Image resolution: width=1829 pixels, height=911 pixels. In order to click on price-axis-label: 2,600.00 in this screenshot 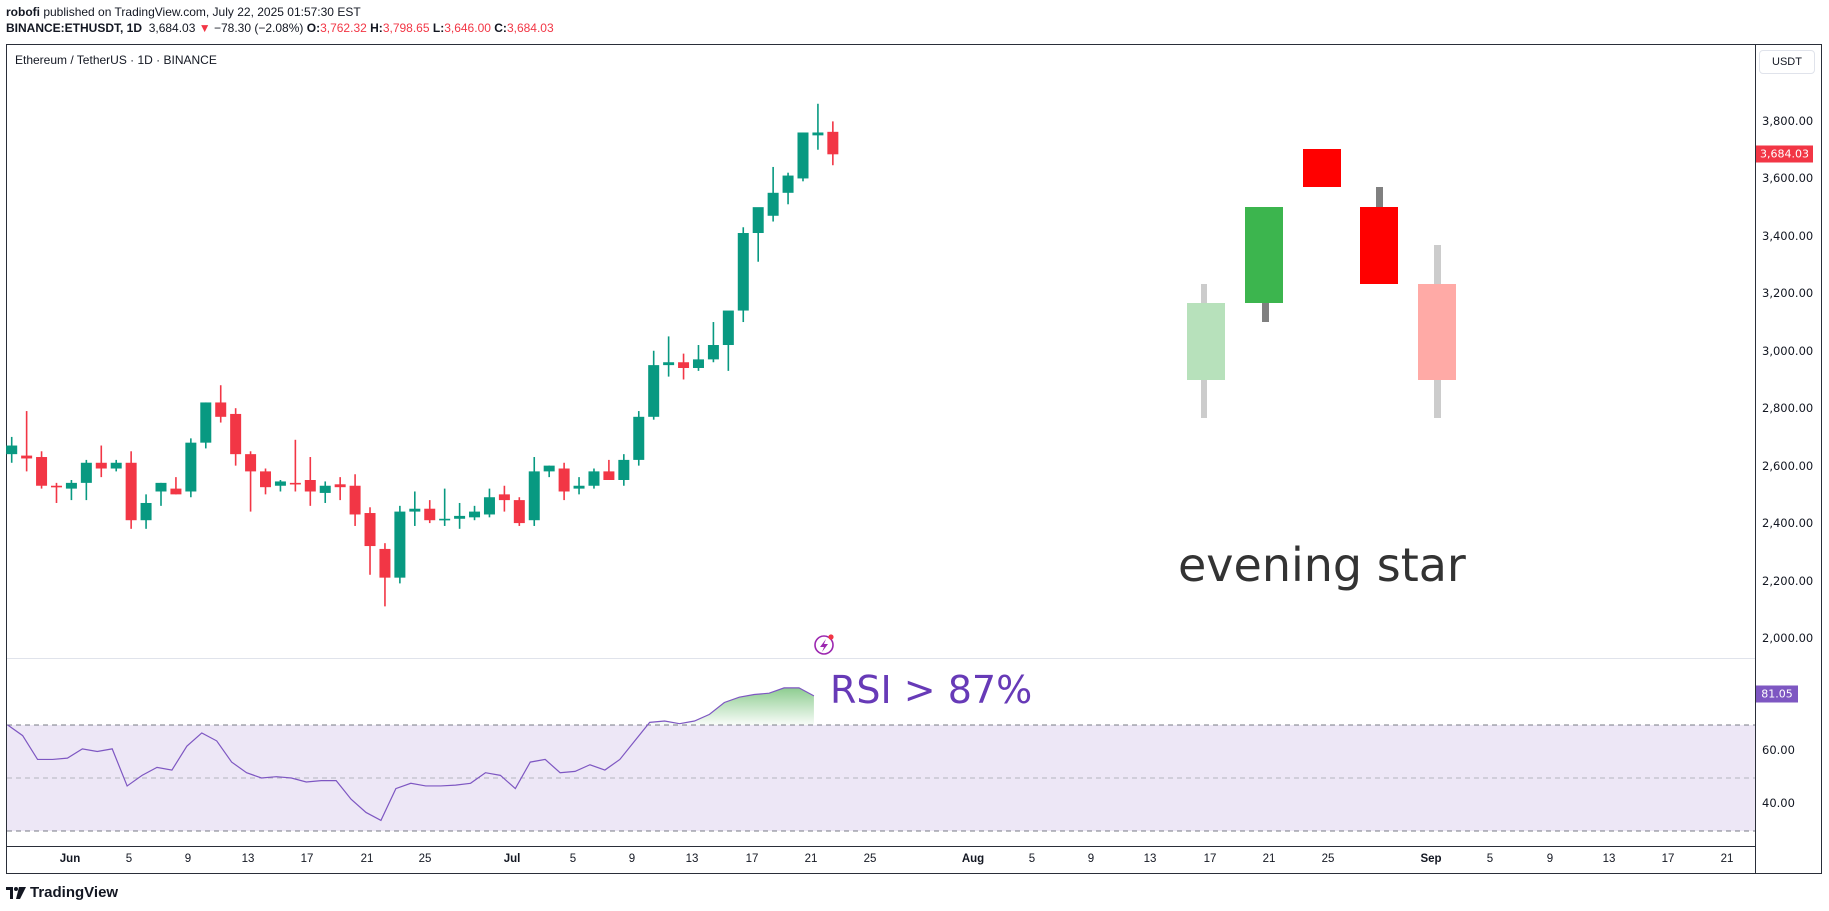, I will do `click(1788, 465)`.